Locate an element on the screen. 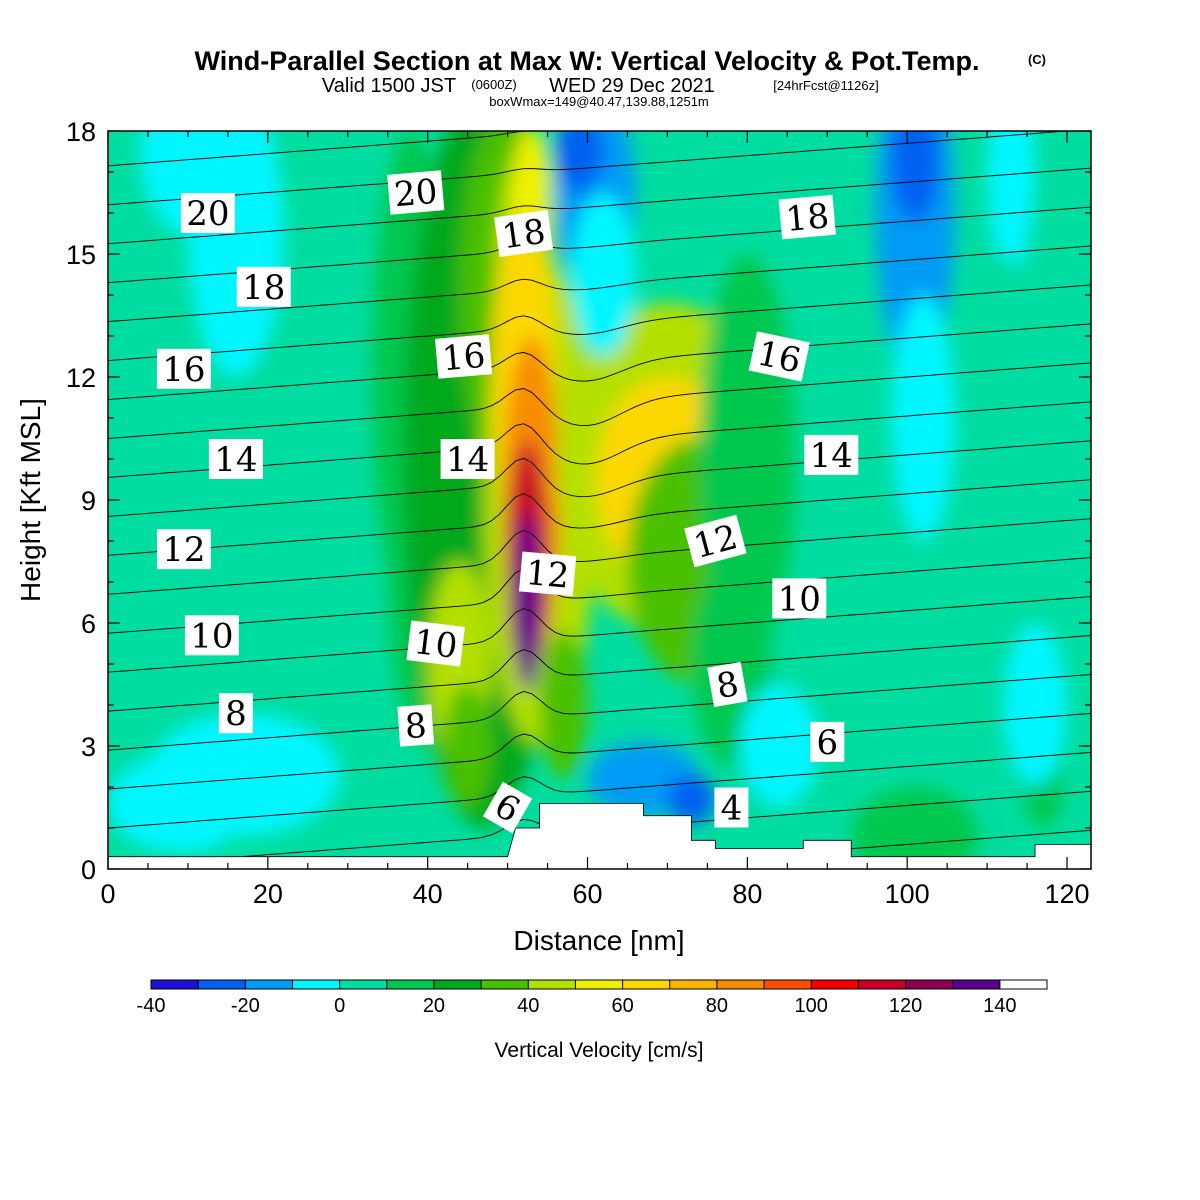 This screenshot has height=1200, width=1200. contour-label: 6 is located at coordinates (827, 742).